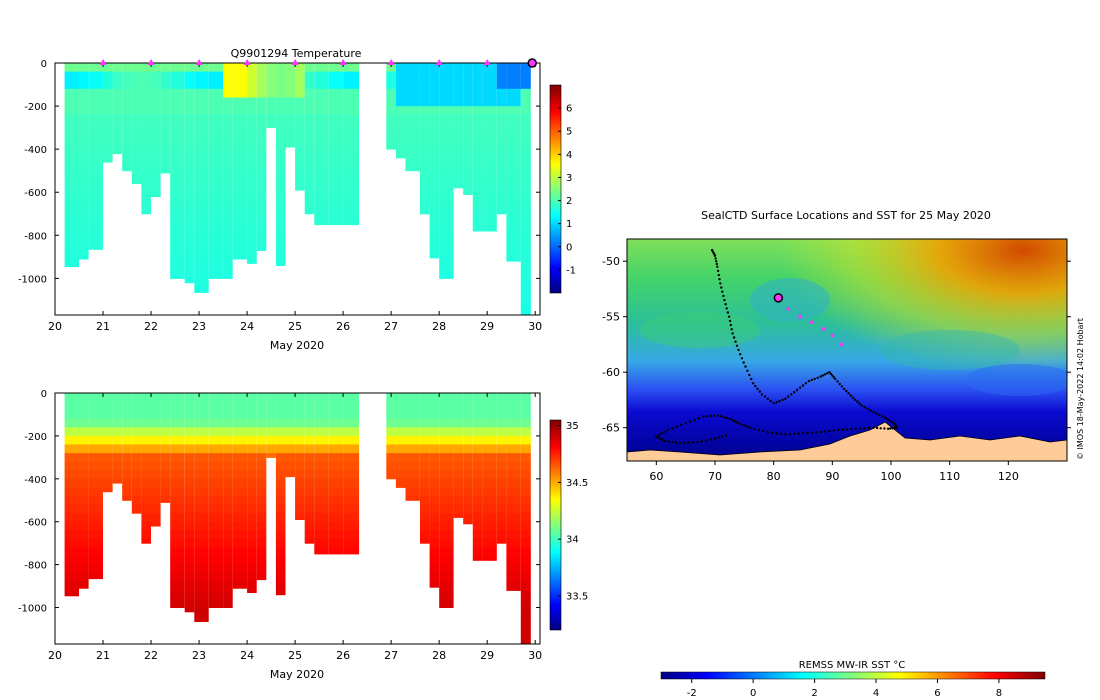  Describe the element at coordinates (1008, 476) in the screenshot. I see `map-x-tick-label: 120` at that location.